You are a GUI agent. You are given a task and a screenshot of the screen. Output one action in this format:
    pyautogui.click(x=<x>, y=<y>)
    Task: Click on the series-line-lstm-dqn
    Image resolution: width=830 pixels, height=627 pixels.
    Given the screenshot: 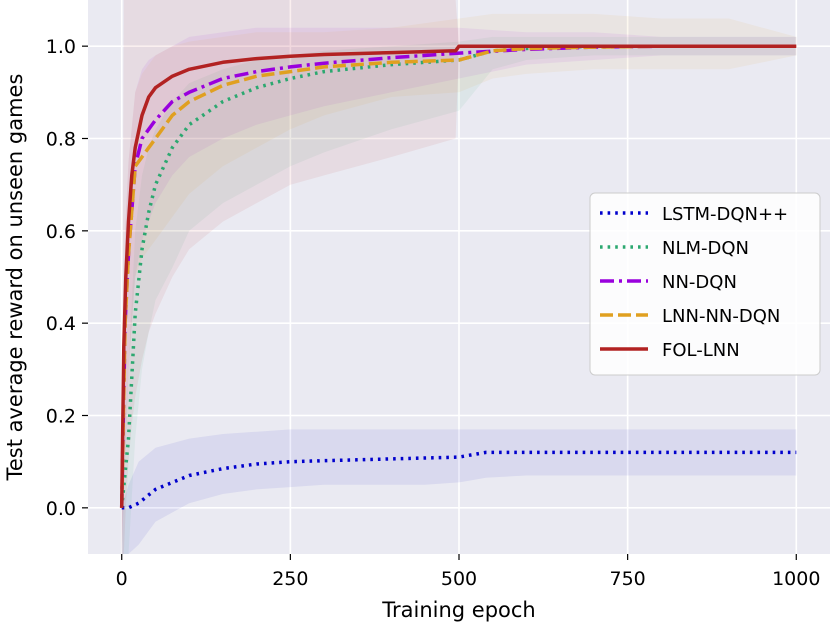 What is the action you would take?
    pyautogui.click(x=459, y=480)
    